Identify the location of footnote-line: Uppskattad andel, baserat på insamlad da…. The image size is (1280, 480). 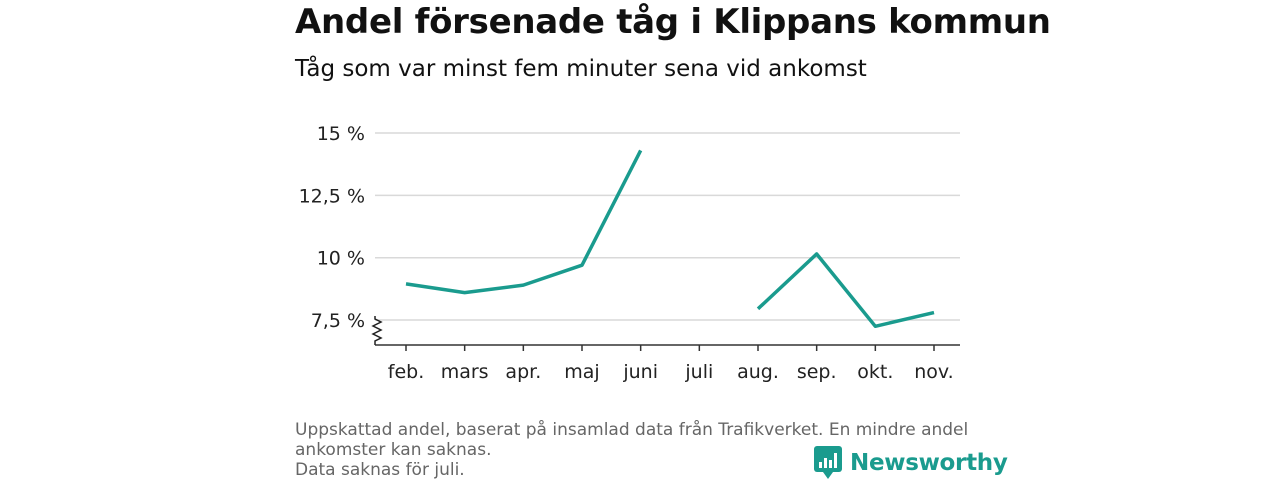
(632, 430).